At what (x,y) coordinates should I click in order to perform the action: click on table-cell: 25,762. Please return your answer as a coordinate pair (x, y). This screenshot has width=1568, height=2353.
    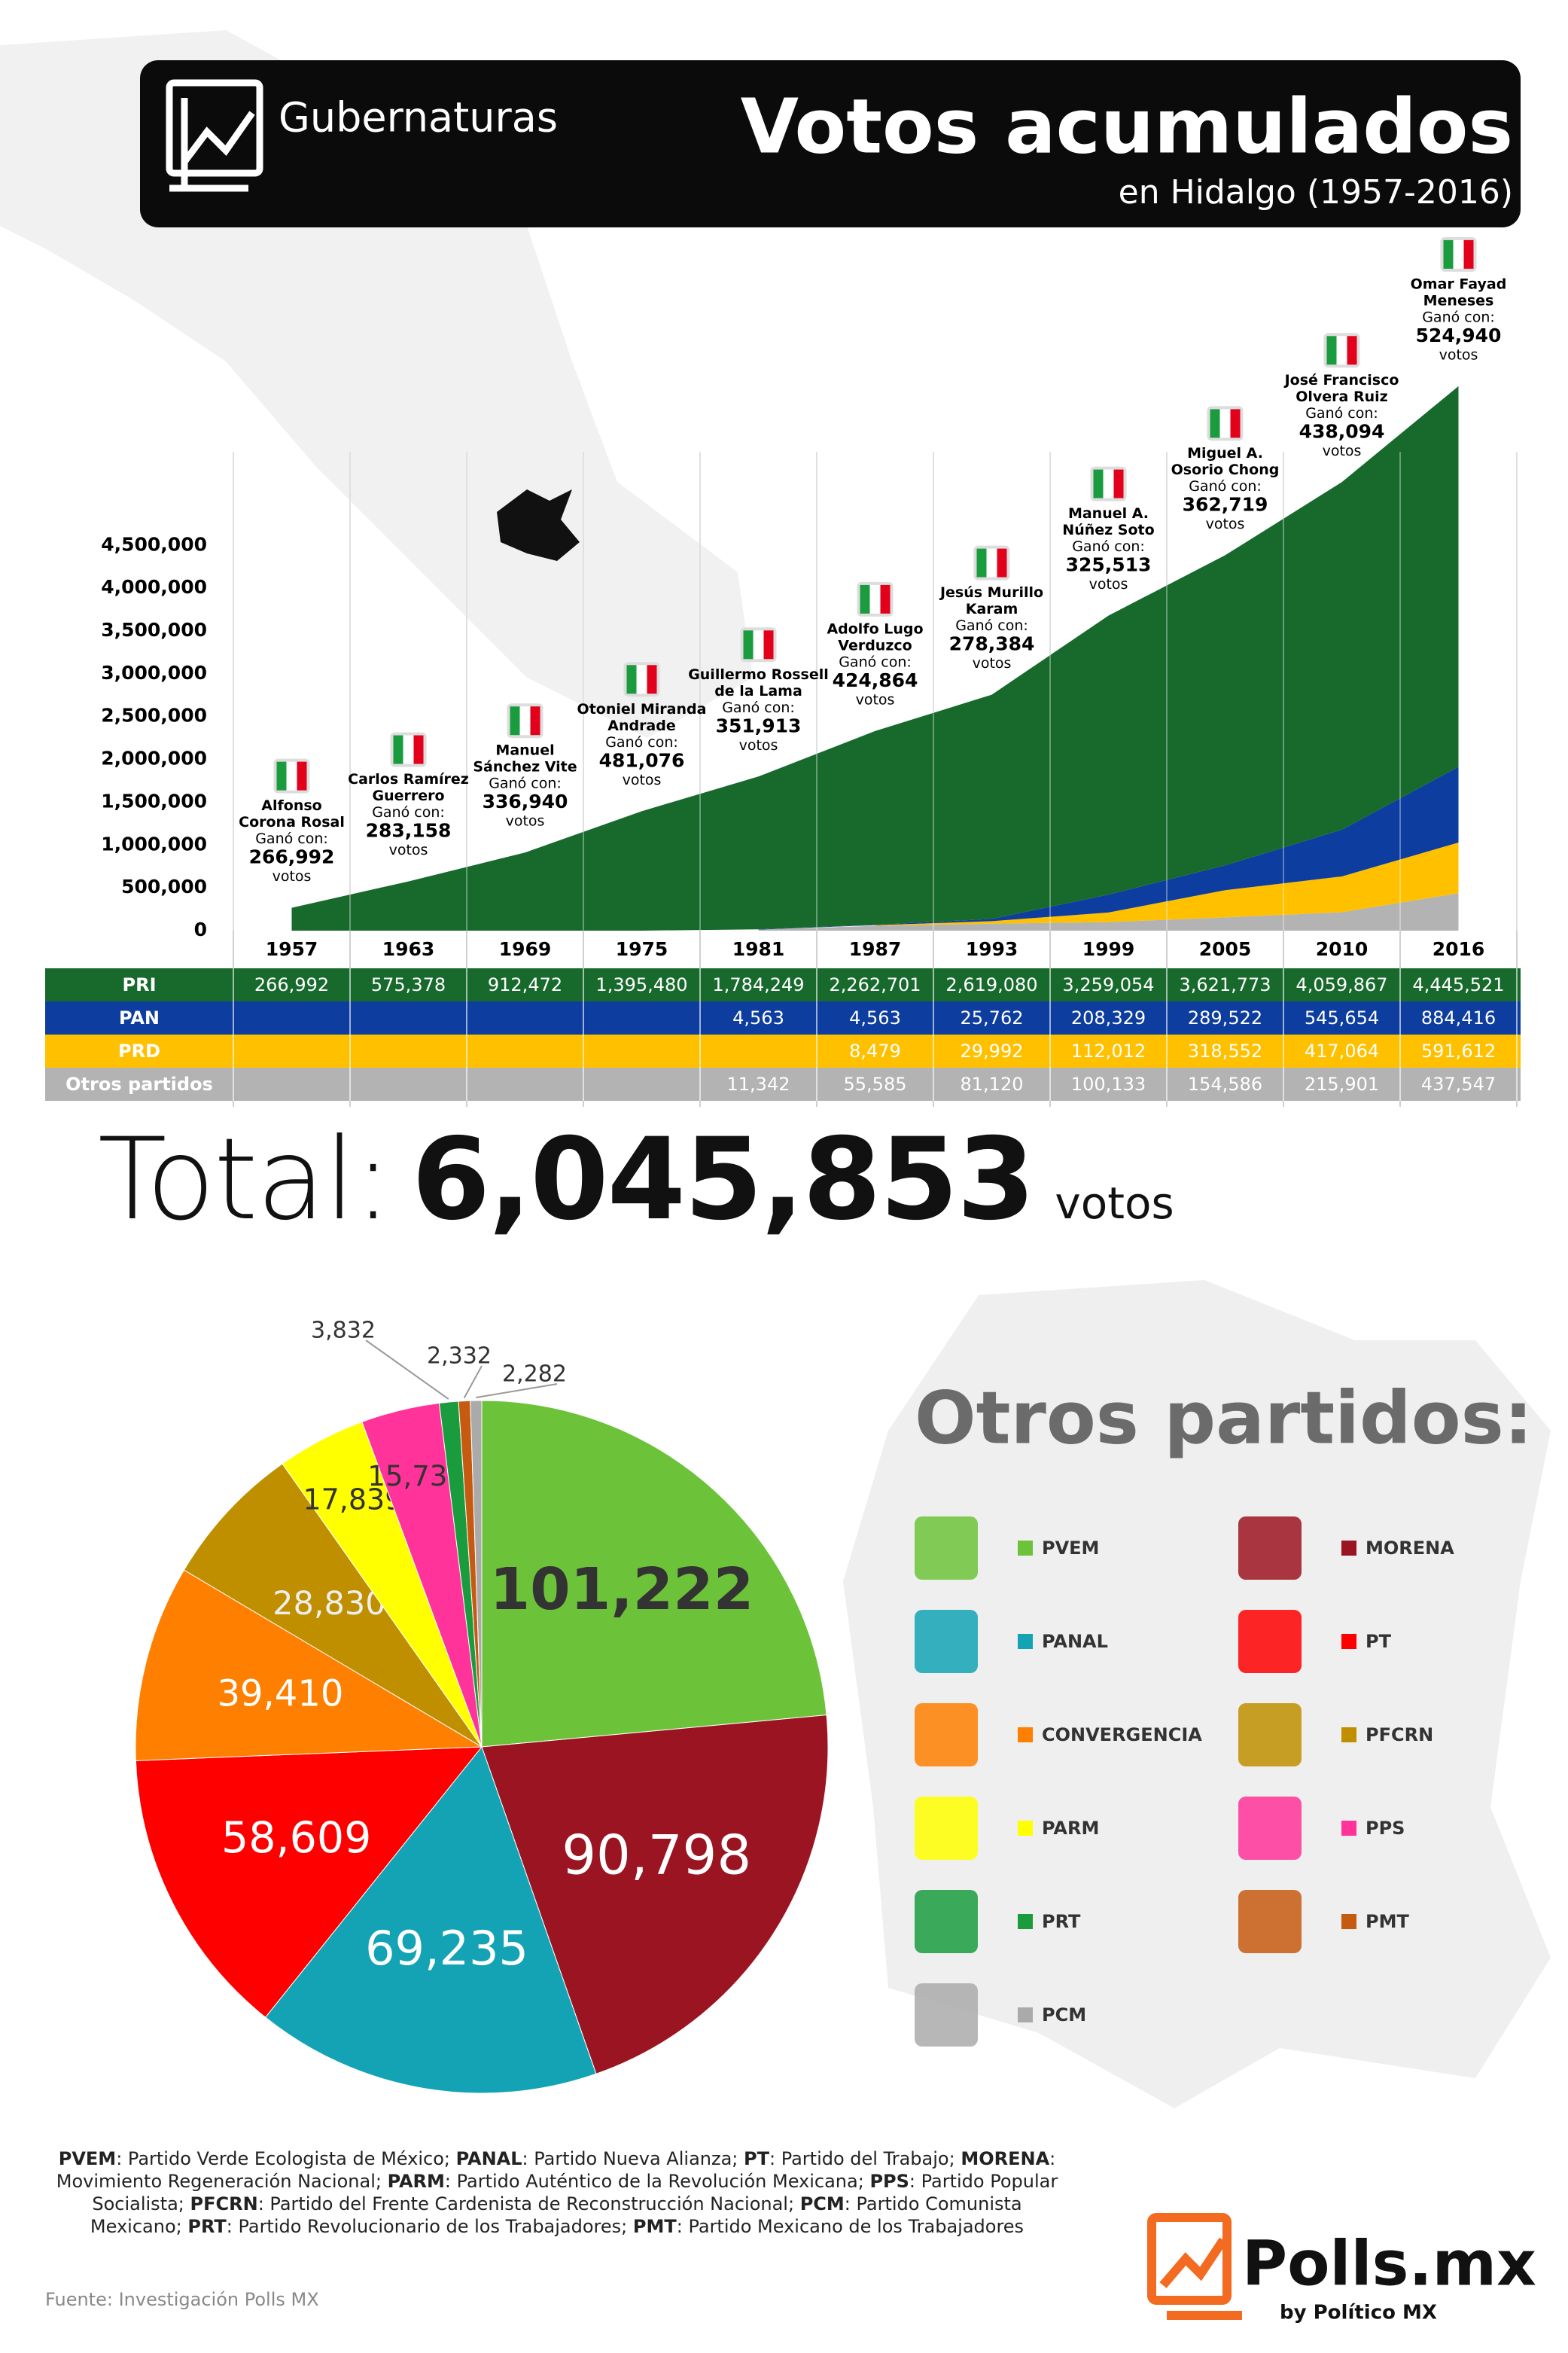
    Looking at the image, I should click on (992, 1018).